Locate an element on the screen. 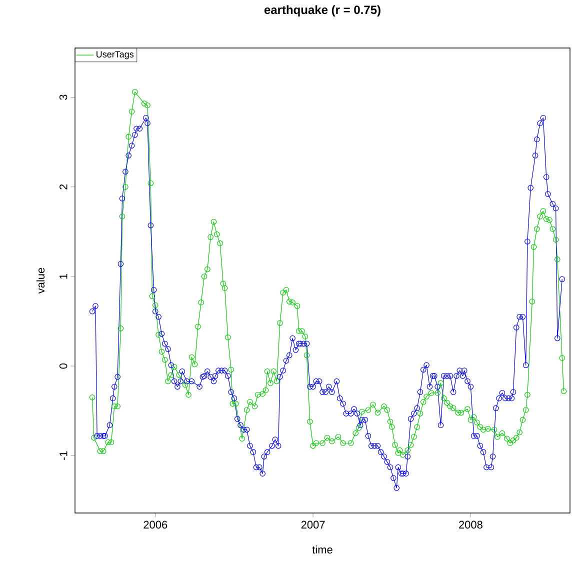  y-tick-label: 0 is located at coordinates (63, 366).